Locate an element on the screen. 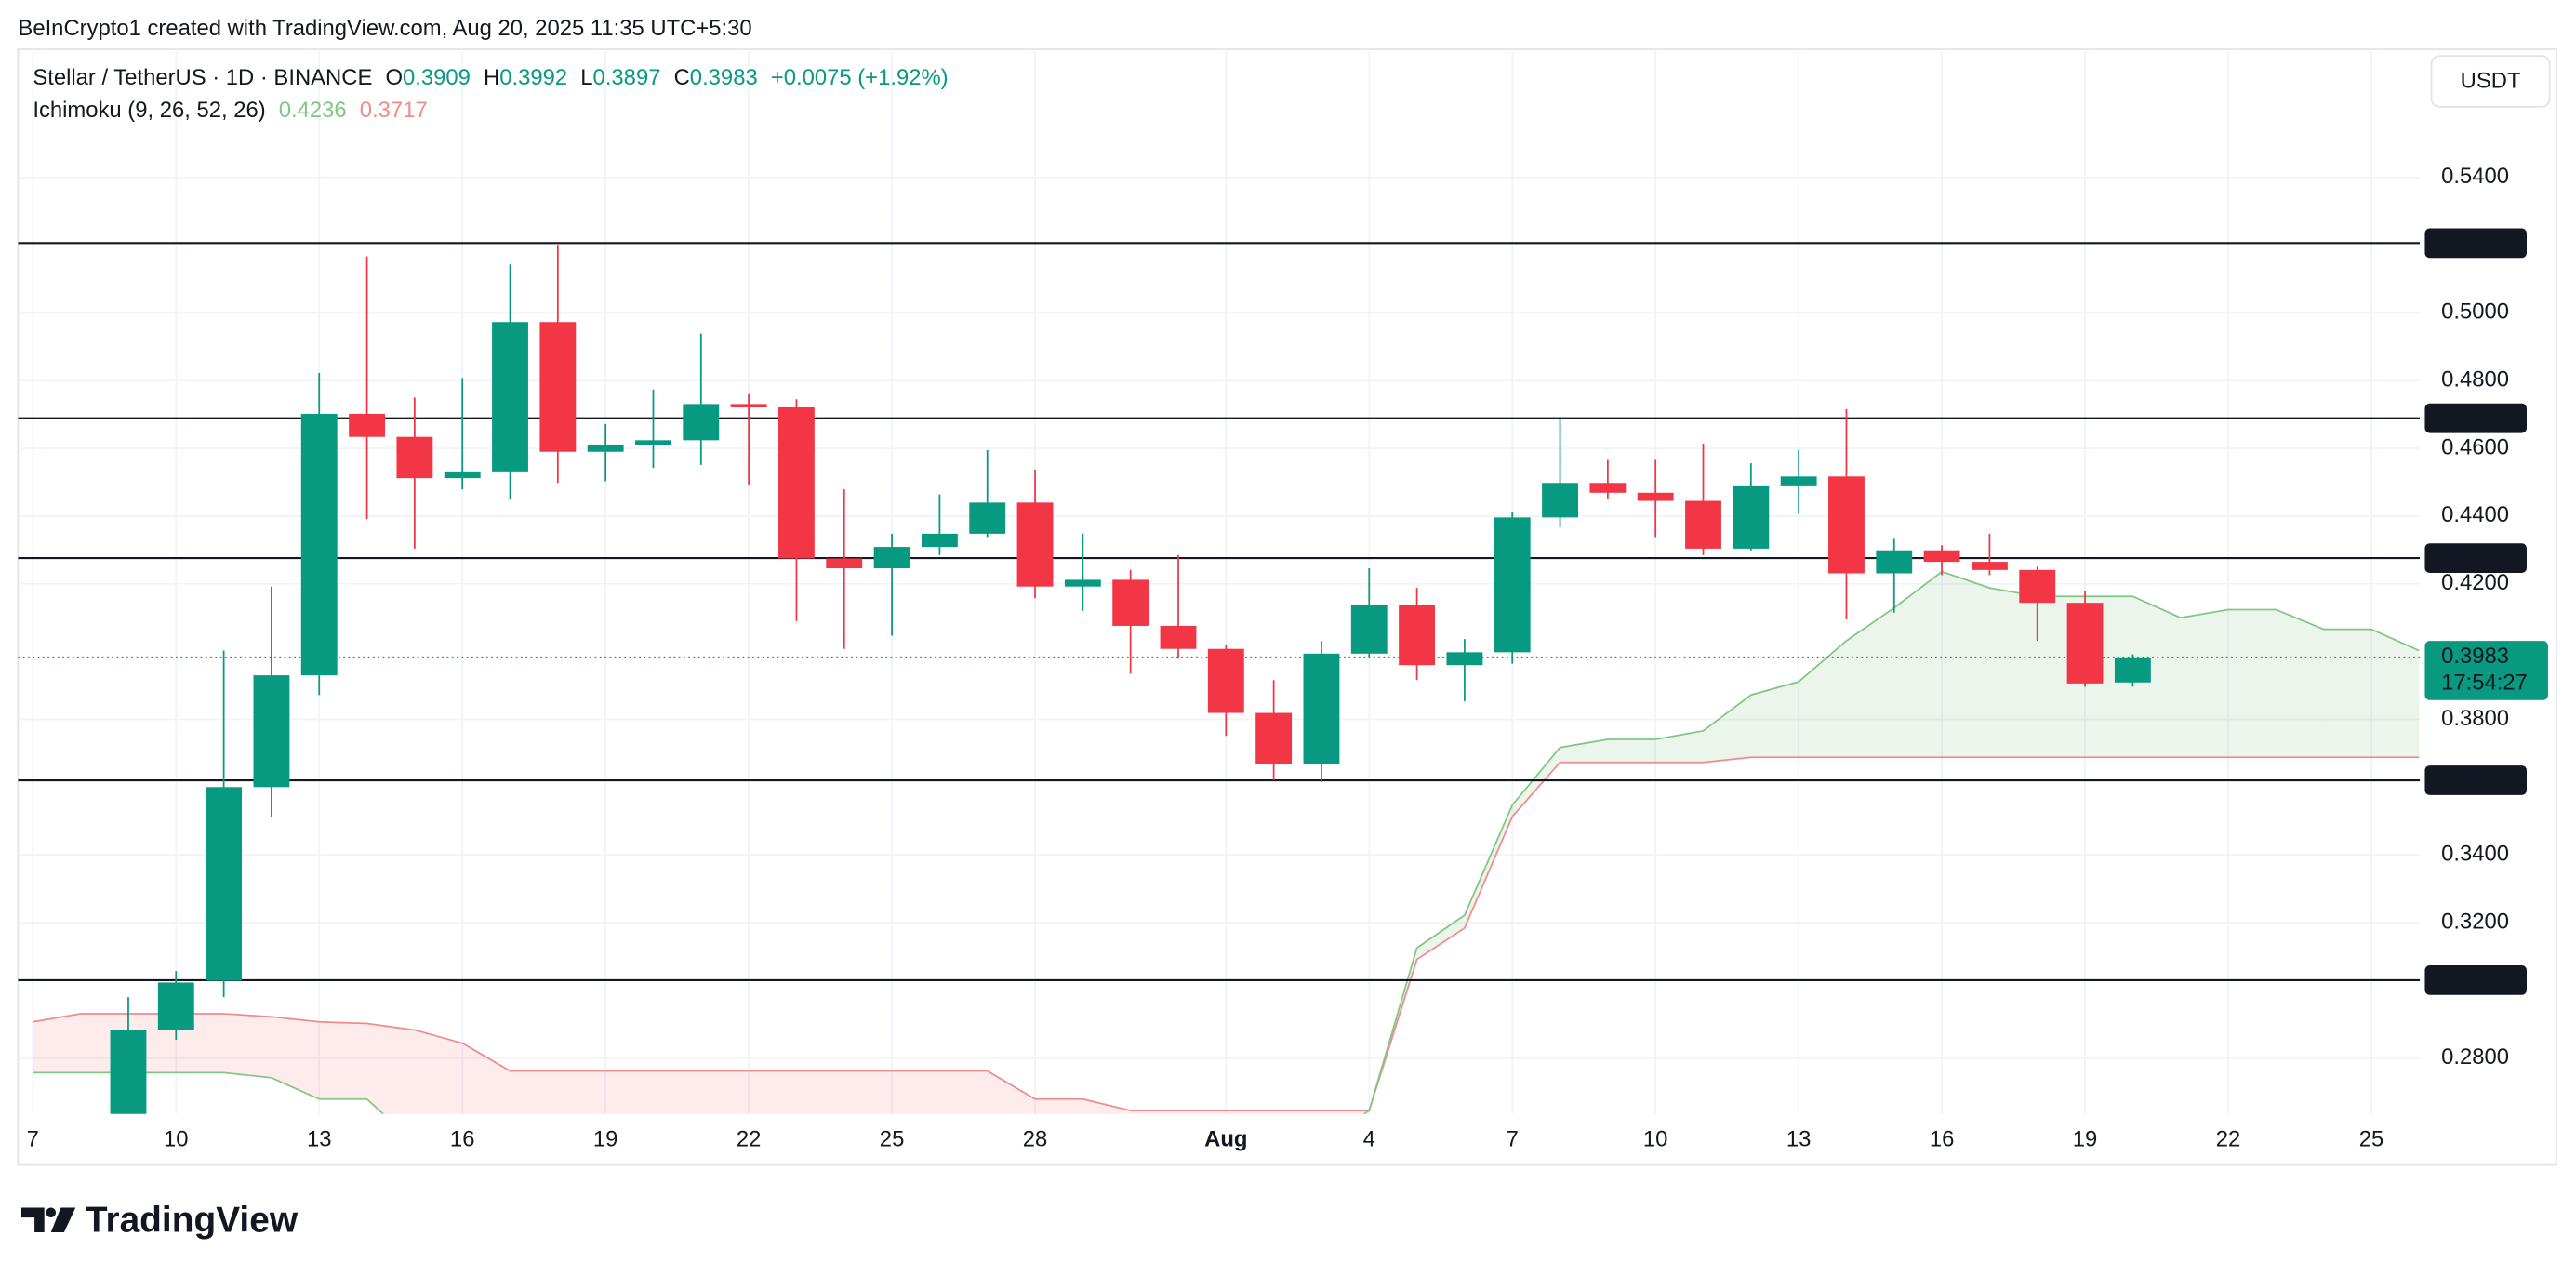  logo-text: TradingView is located at coordinates (192, 1221).